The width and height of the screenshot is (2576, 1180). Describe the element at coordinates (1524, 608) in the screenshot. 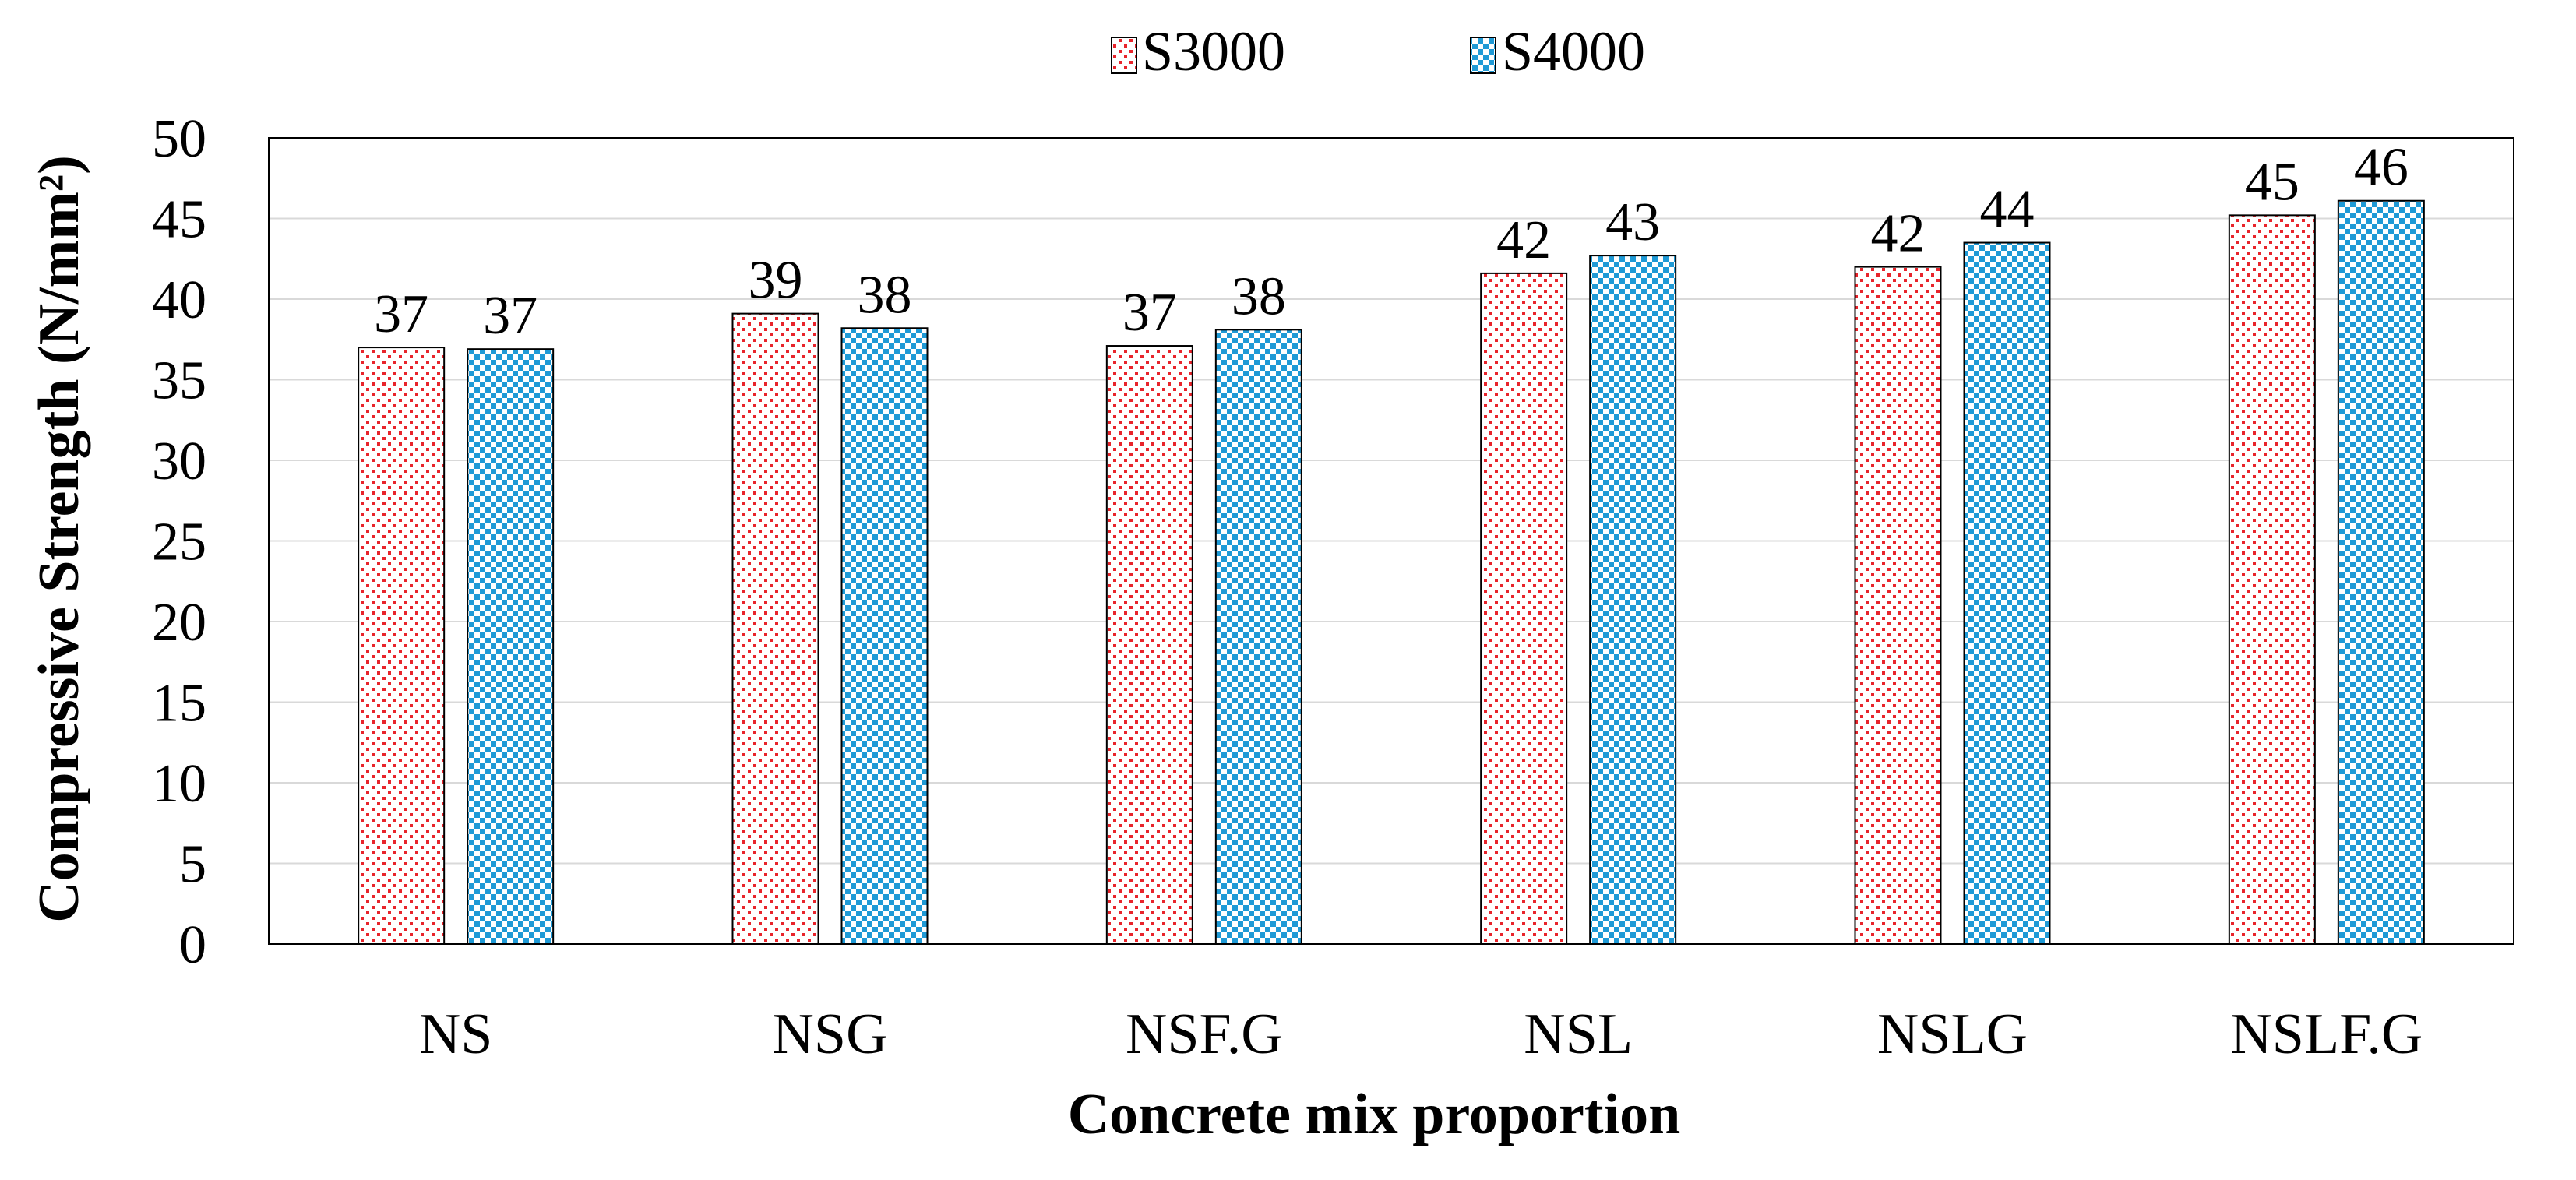

I see `bar-s3000-nsl` at that location.